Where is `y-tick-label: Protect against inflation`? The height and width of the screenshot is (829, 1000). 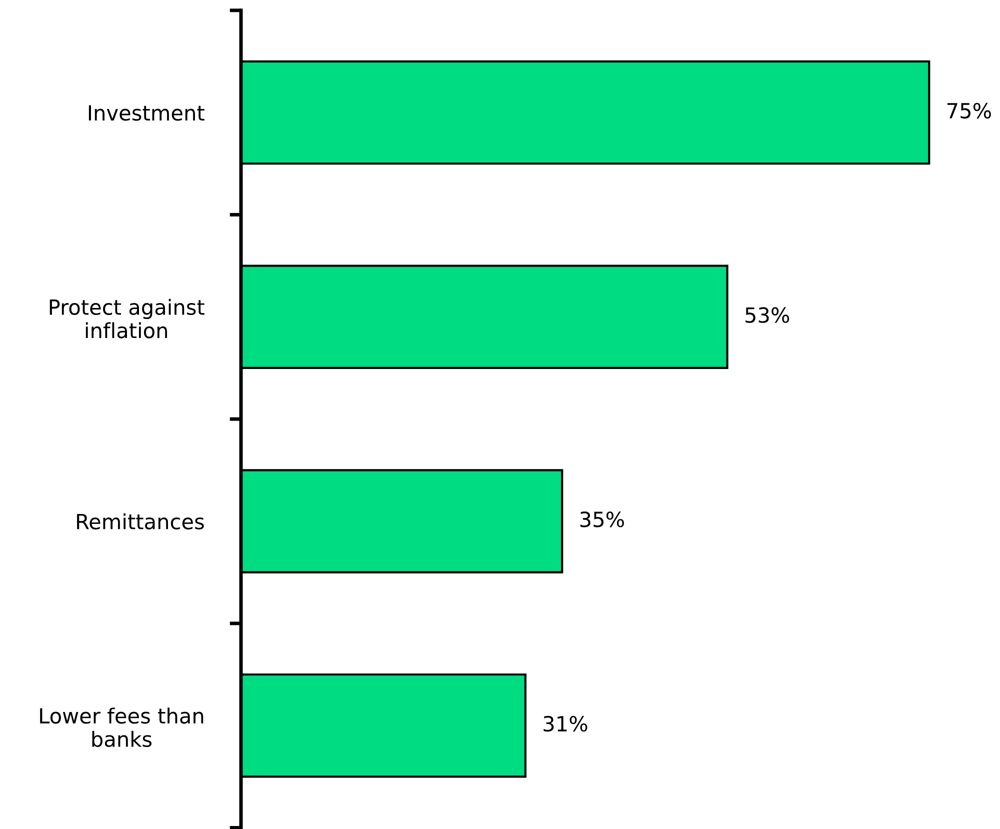
y-tick-label: Protect against inflation is located at coordinates (127, 318).